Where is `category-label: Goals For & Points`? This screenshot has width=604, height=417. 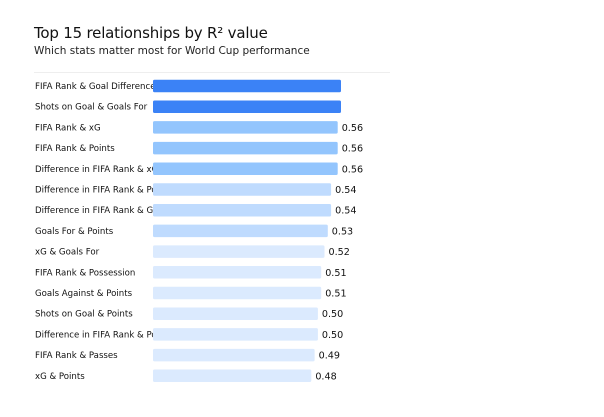 category-label: Goals For & Points is located at coordinates (74, 232).